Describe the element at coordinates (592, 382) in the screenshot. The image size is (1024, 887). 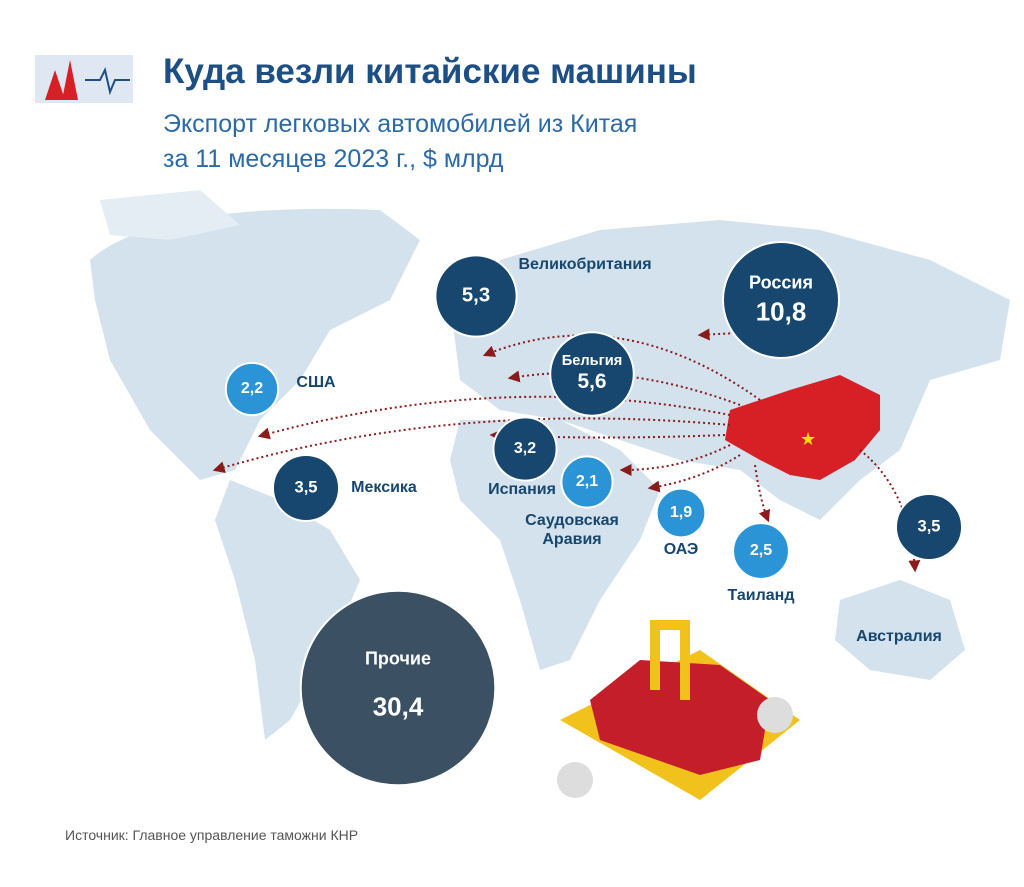
I see `value-label: 5,6` at that location.